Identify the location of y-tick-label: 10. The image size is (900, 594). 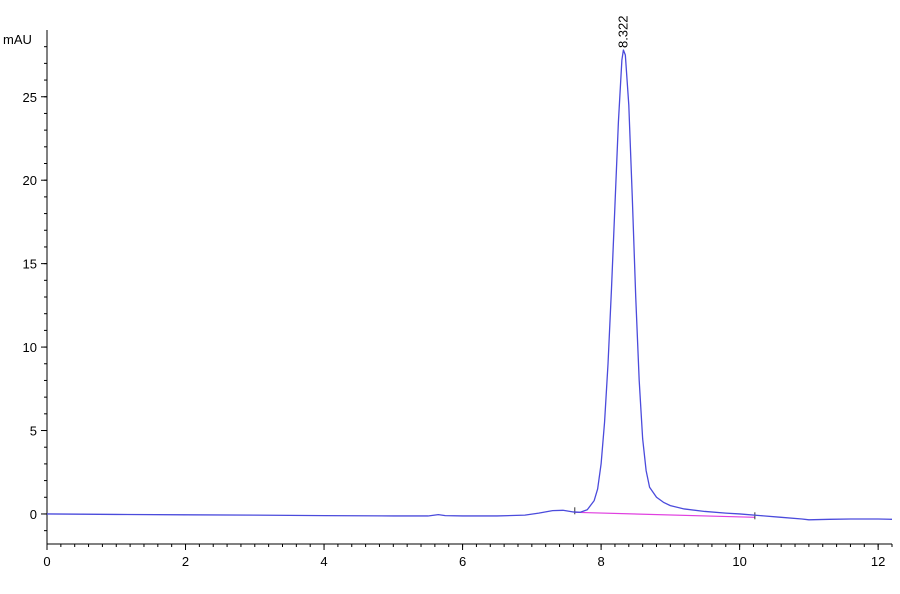
(30, 347).